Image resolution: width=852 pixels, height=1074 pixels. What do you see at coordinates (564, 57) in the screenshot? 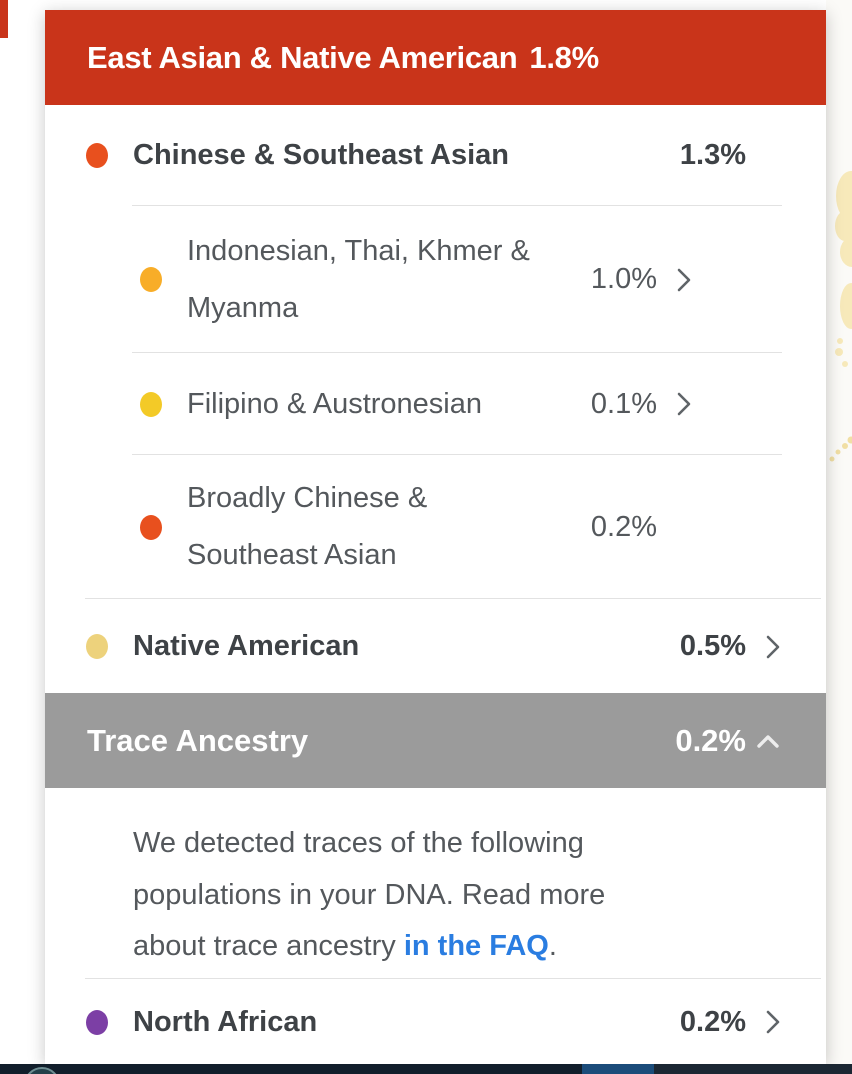
I see `category-percent: 1.8%` at bounding box center [564, 57].